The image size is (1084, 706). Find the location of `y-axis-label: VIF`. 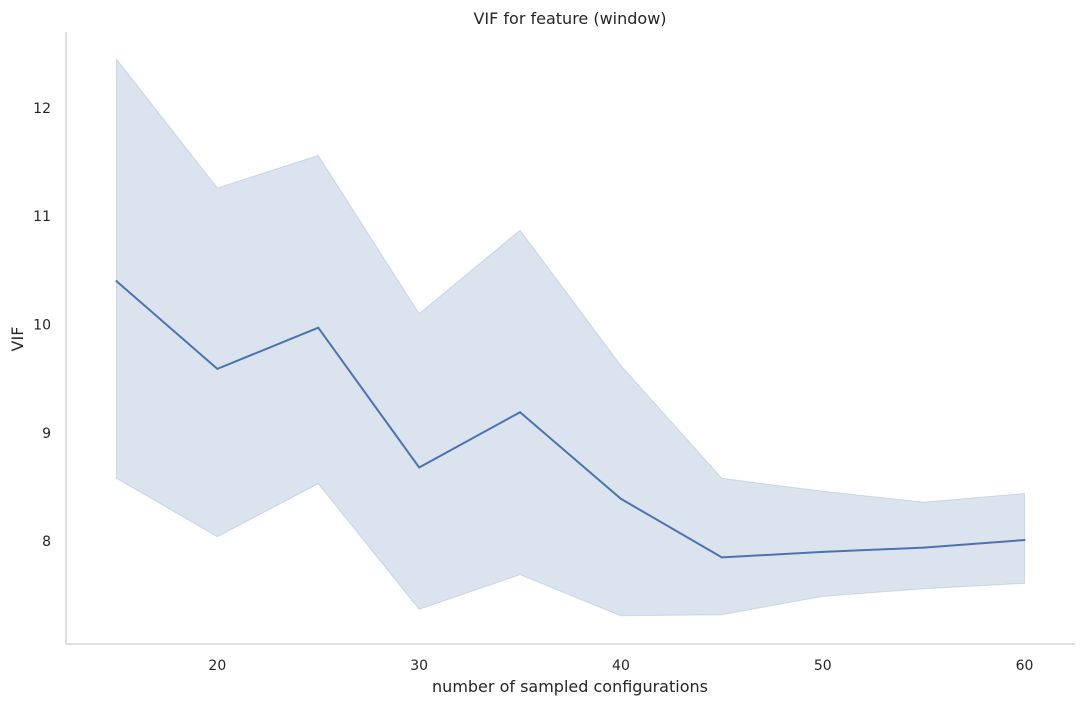

y-axis-label: VIF is located at coordinates (17, 339).